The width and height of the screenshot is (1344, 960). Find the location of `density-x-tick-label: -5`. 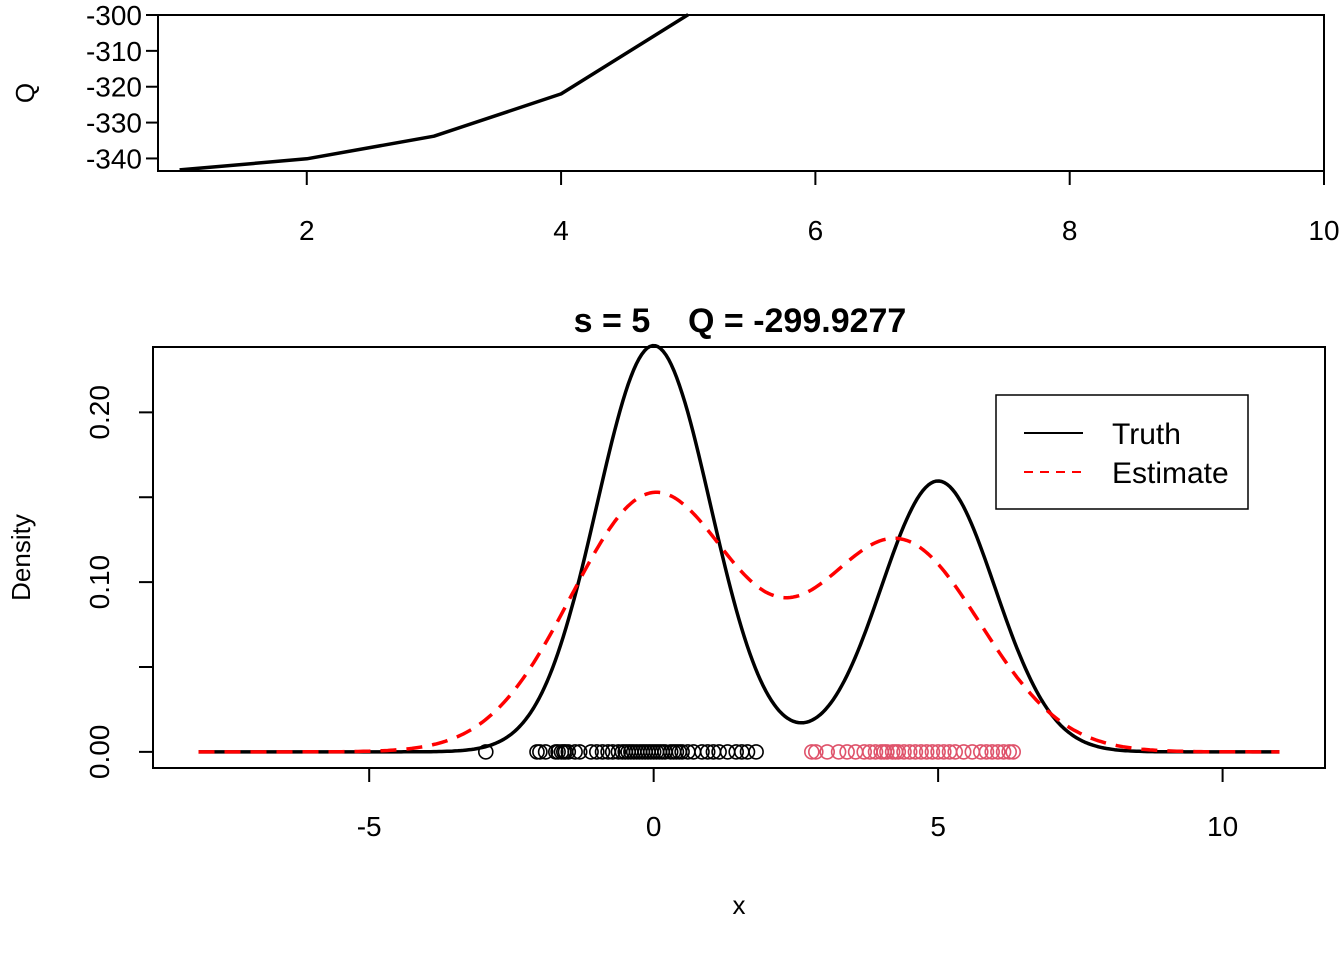

density-x-tick-label: -5 is located at coordinates (369, 826).